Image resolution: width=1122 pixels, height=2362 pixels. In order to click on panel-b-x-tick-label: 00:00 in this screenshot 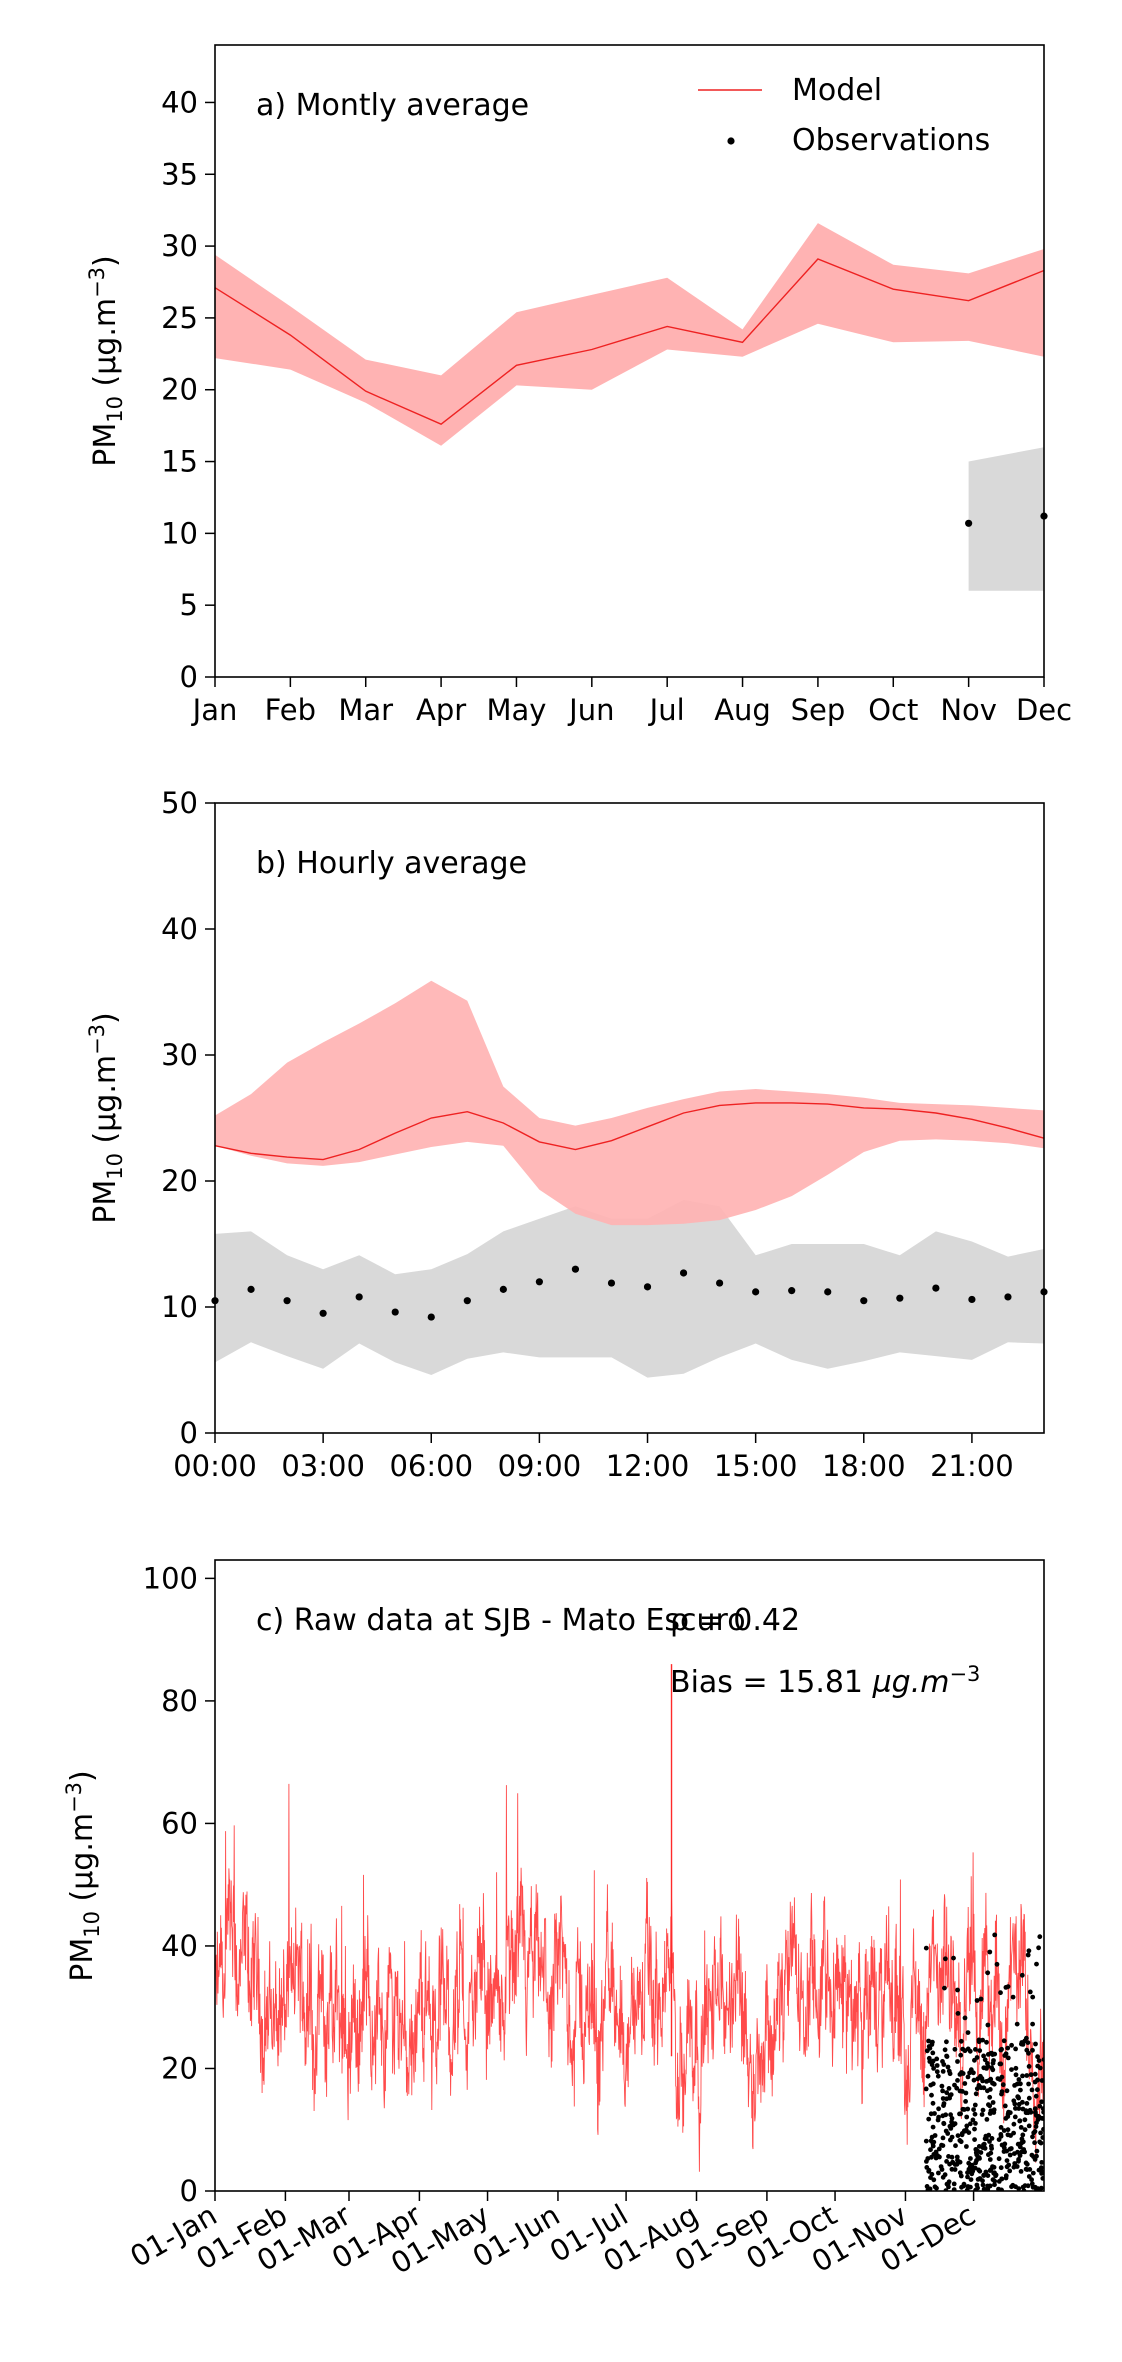, I will do `click(215, 1466)`.